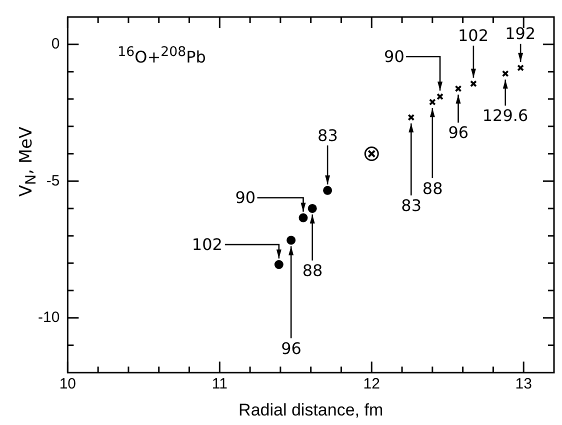  Describe the element at coordinates (162, 55) in the screenshot. I see `annotation: $^{16}$O+$^{208}$Pb` at that location.